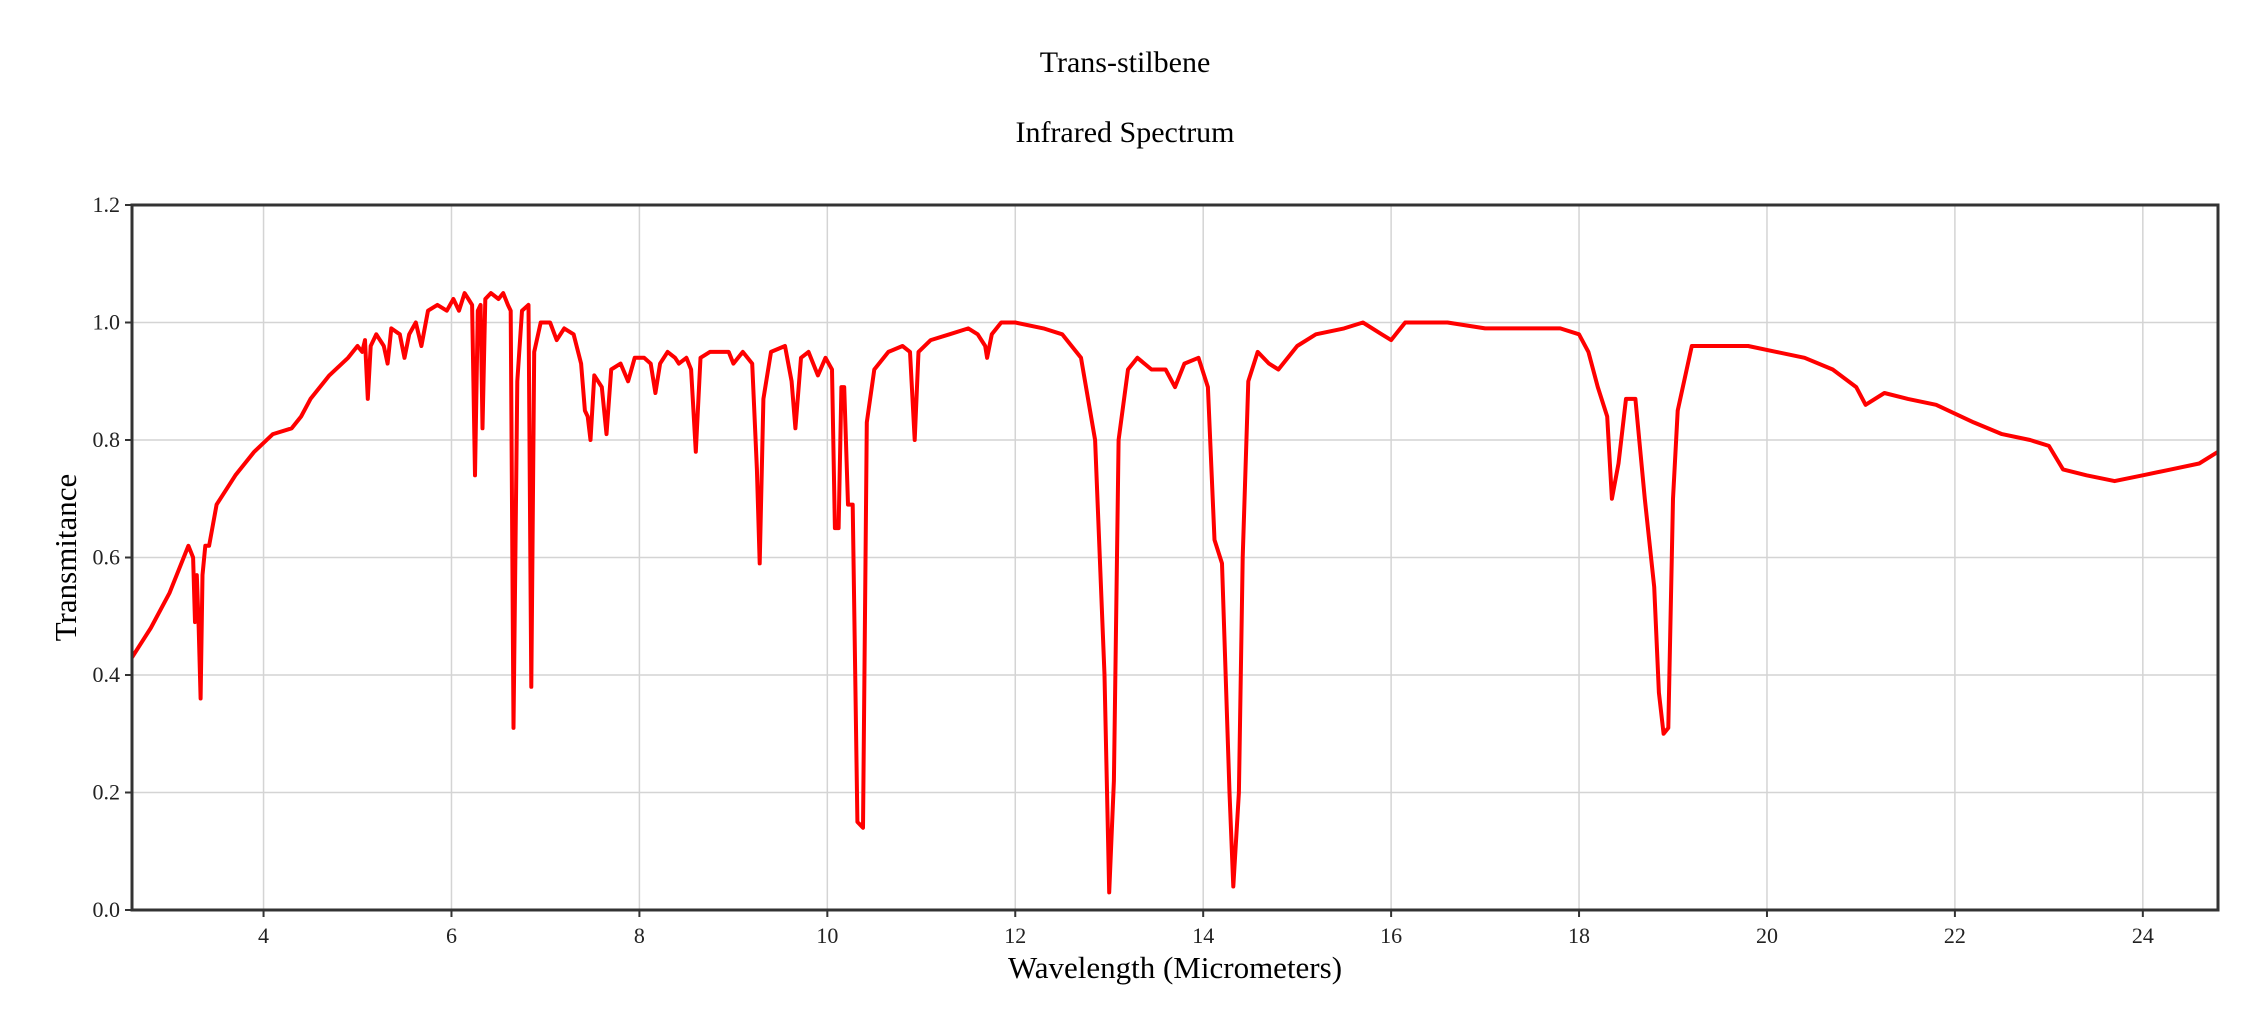  Describe the element at coordinates (107, 439) in the screenshot. I see `y-tick-label: 0.8` at that location.